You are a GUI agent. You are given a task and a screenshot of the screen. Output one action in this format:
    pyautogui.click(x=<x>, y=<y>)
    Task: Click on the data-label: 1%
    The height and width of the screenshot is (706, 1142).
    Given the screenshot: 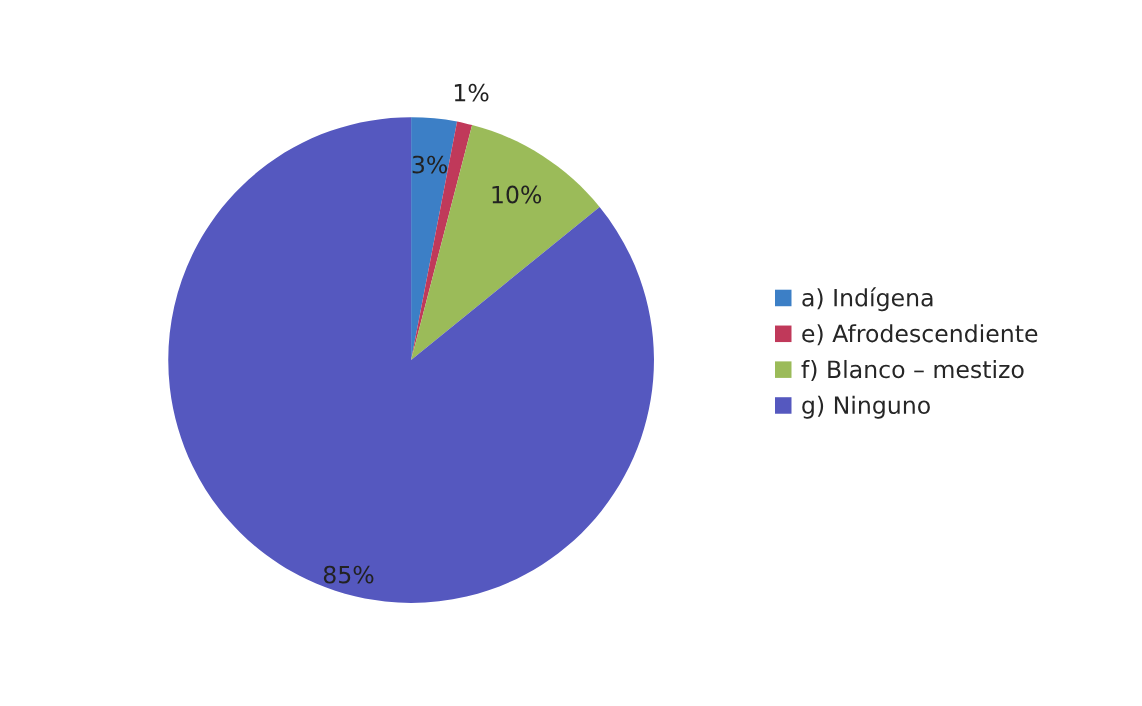 What is the action you would take?
    pyautogui.click(x=471, y=92)
    